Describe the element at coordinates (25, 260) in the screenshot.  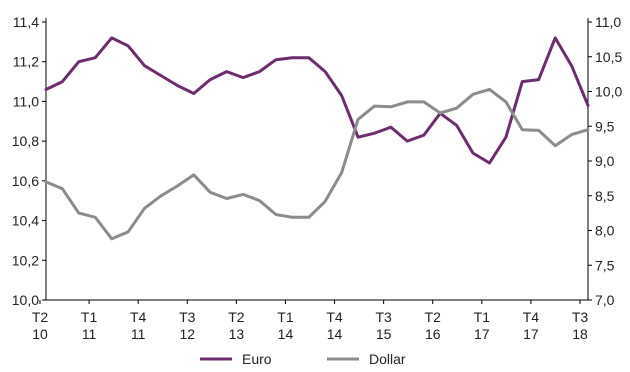
I see `left-tick-label: 10,2` at that location.